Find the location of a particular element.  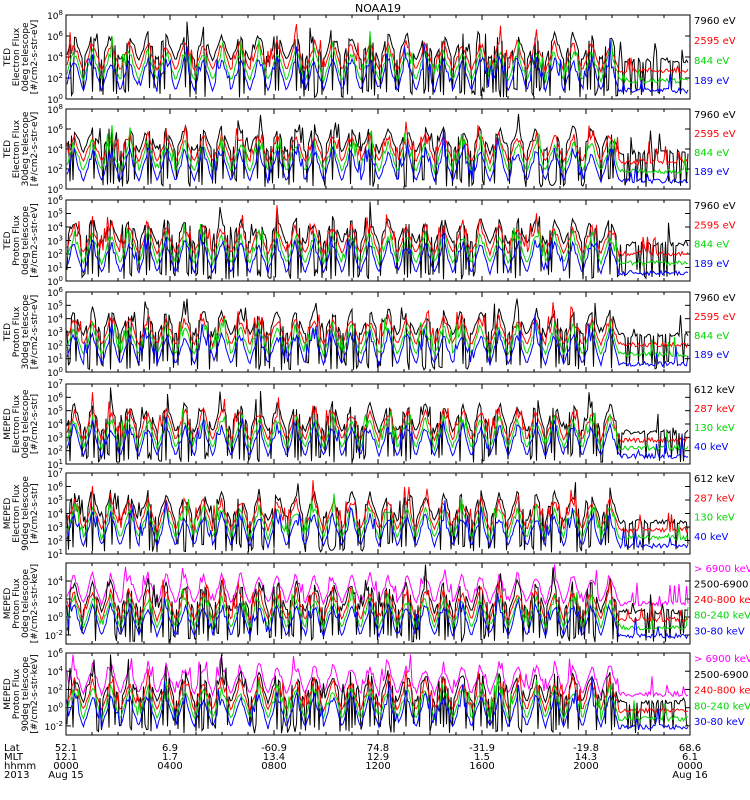

legend-entry: 2500-6900 is located at coordinates (721, 585).